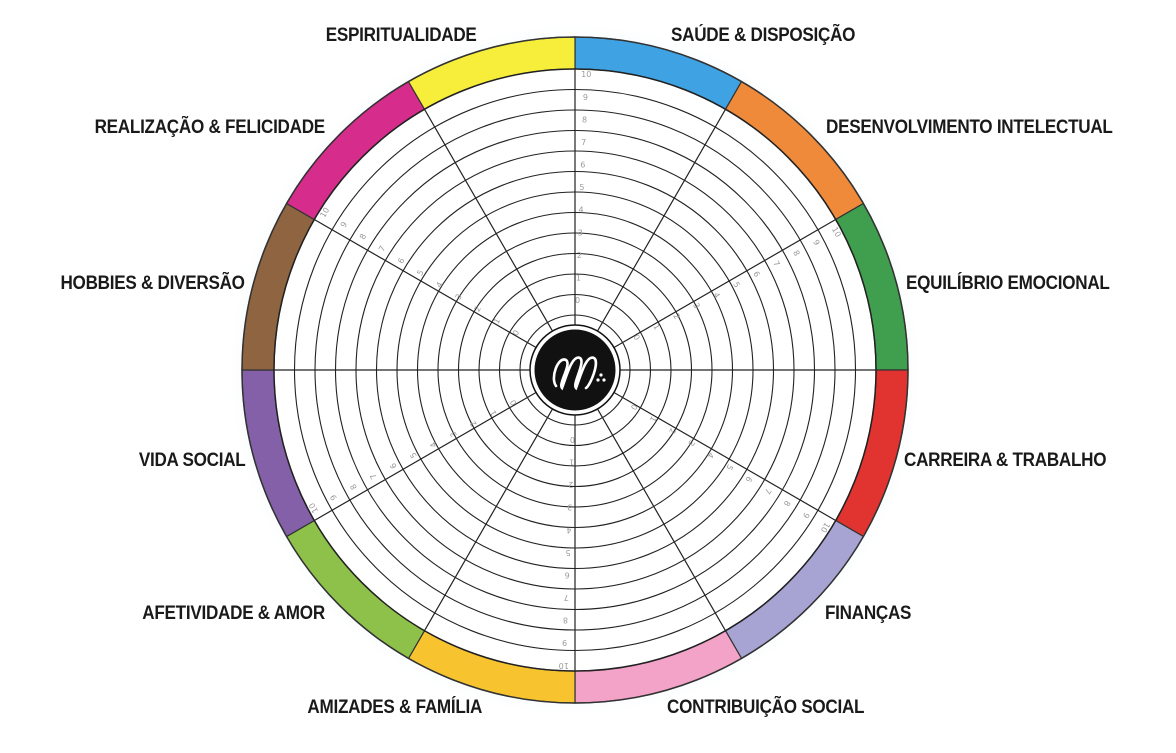  I want to click on label-espiritualidade: ESPIRITUALIDADE, so click(401, 35).